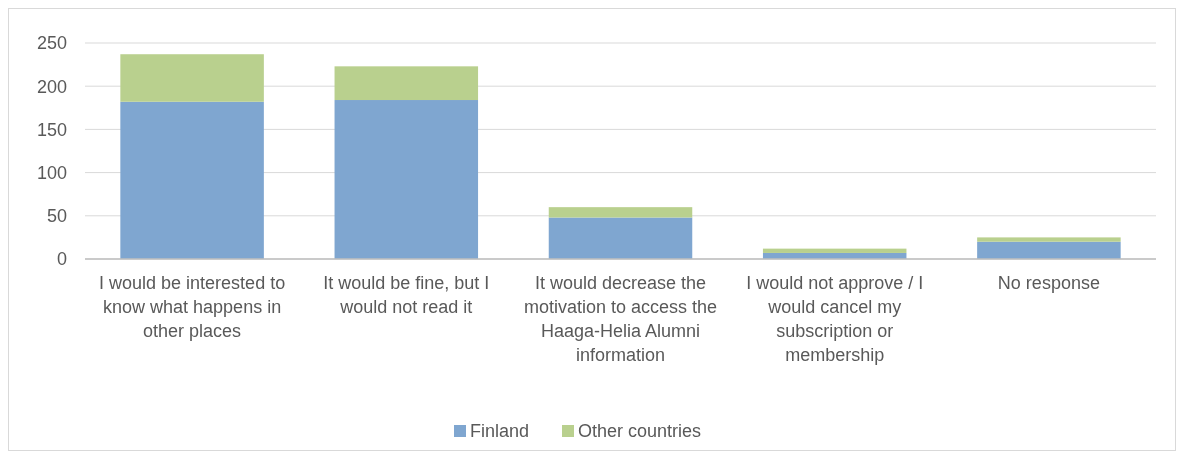 The image size is (1184, 459). I want to click on legend-label: Finland, so click(500, 431).